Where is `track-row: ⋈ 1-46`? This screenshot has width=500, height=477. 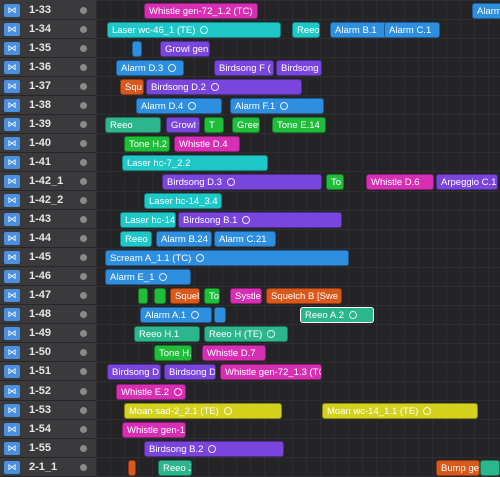 track-row: ⋈ 1-46 is located at coordinates (48, 277).